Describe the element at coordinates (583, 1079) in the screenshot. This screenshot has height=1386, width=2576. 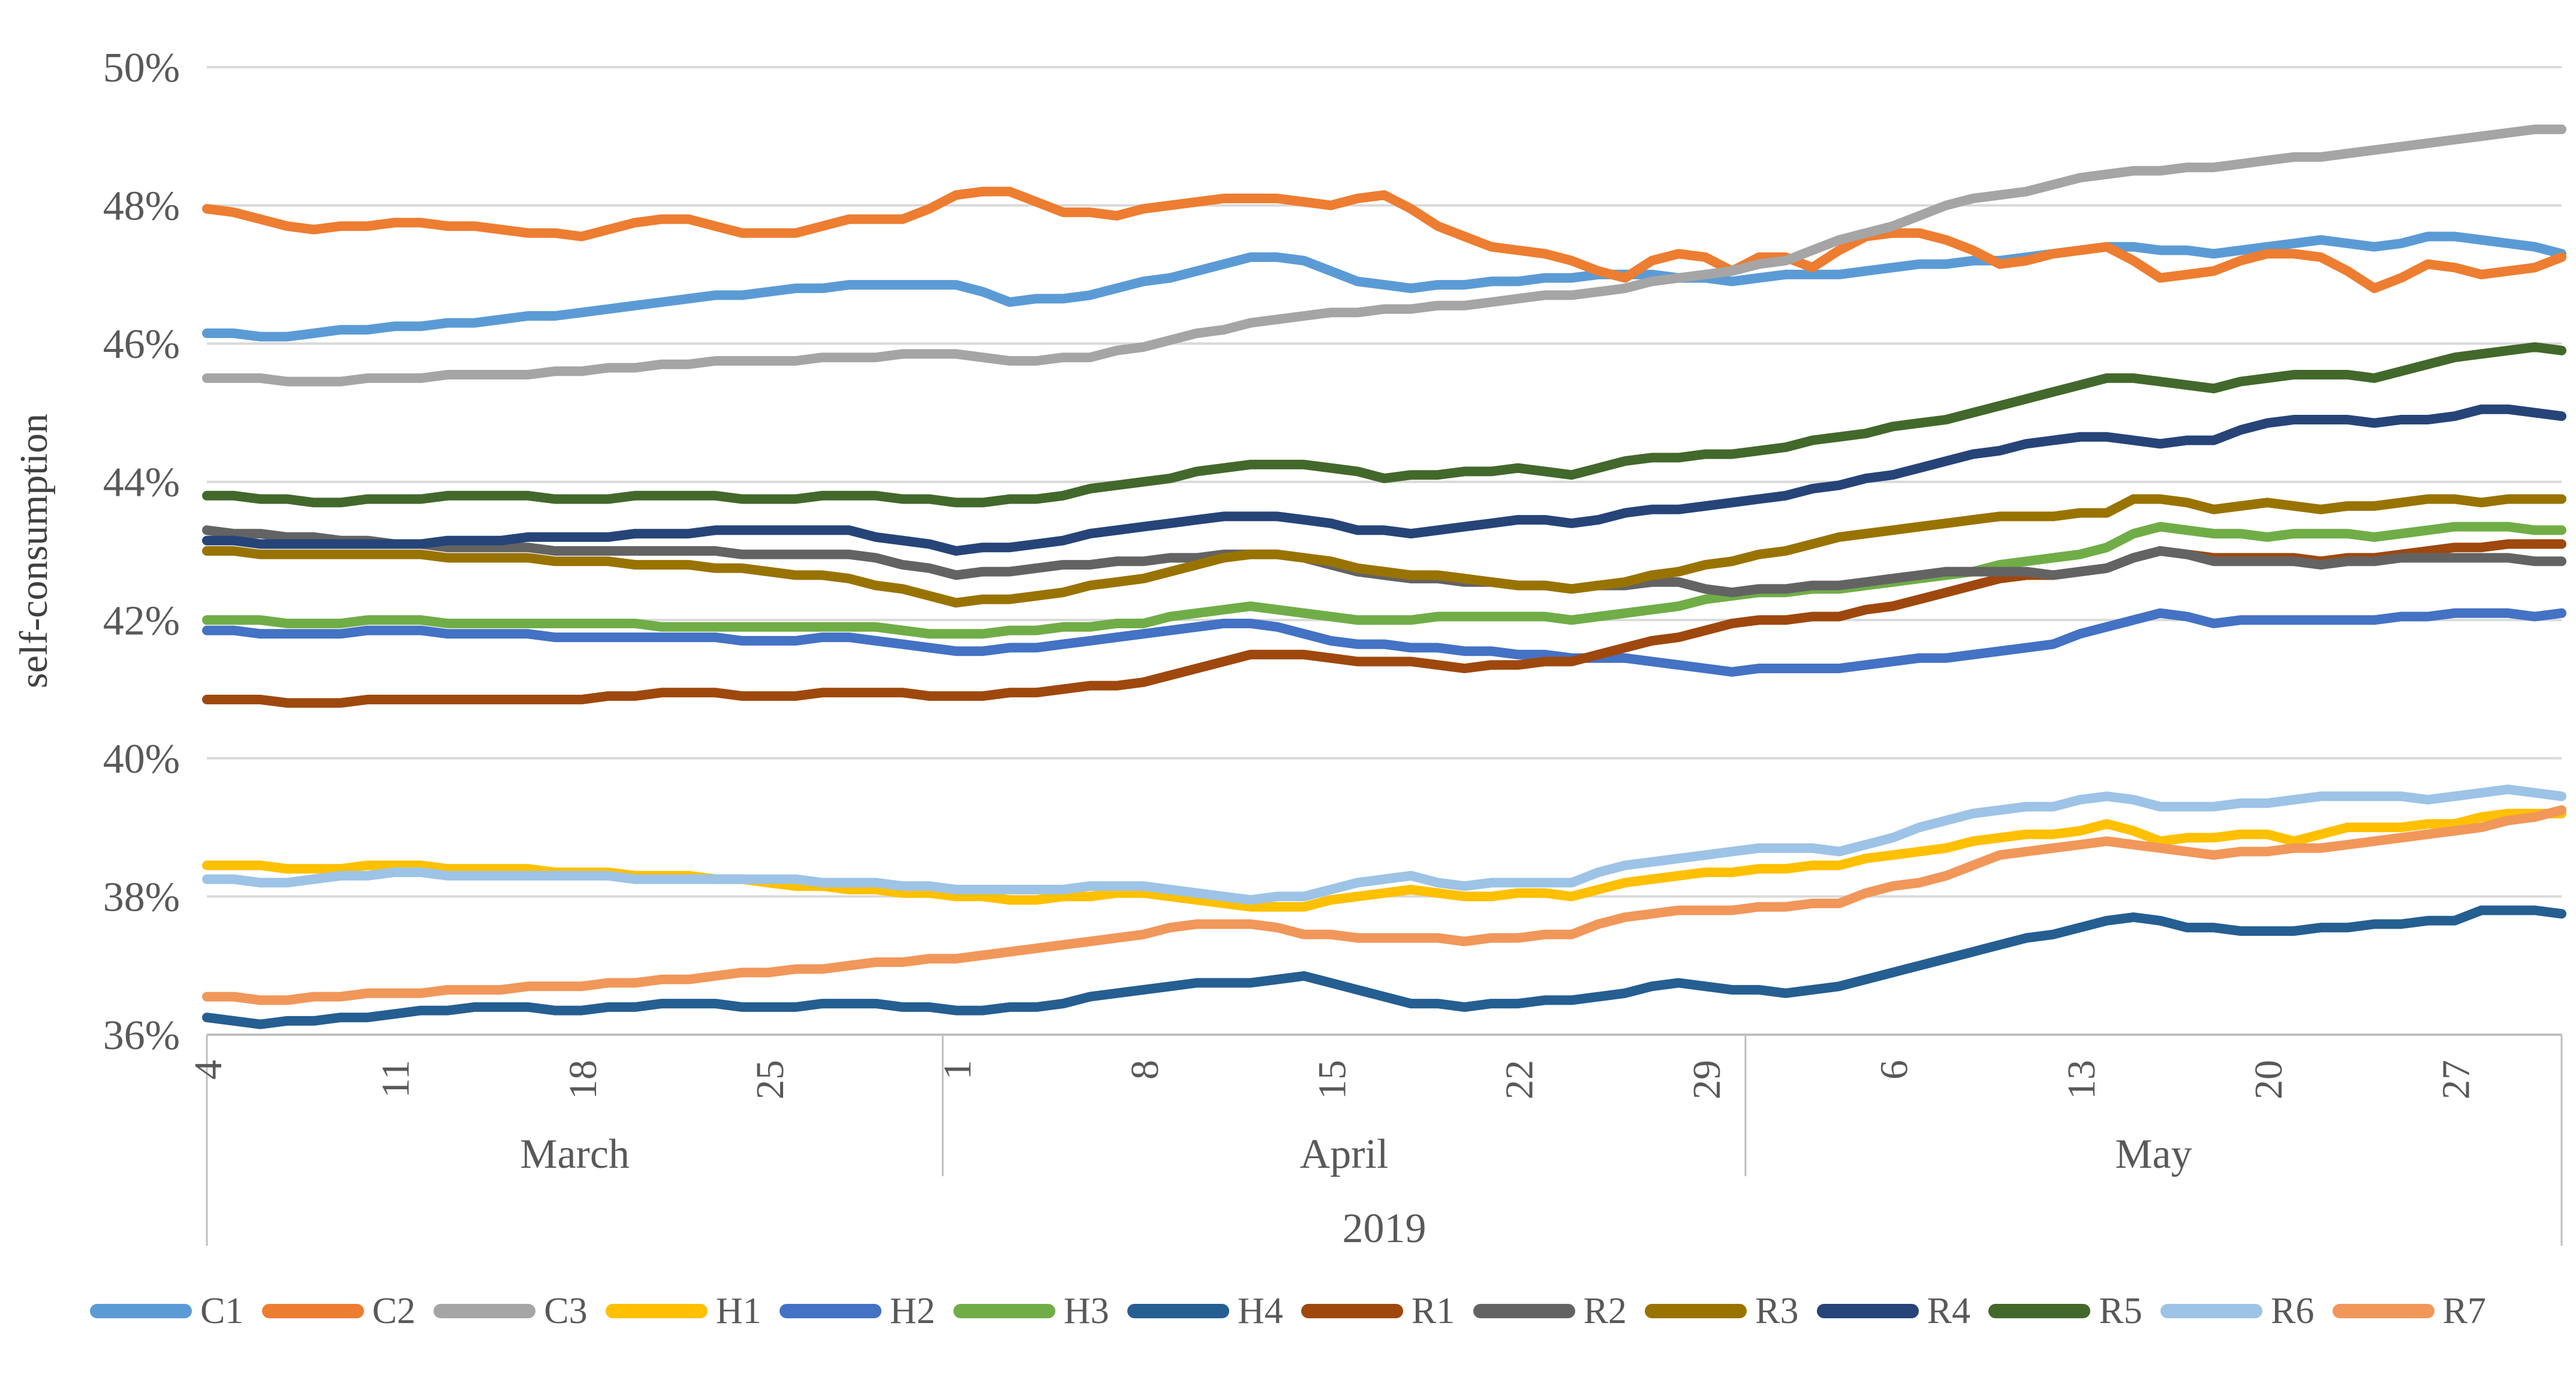
I see `x-tick-label: 18` at that location.